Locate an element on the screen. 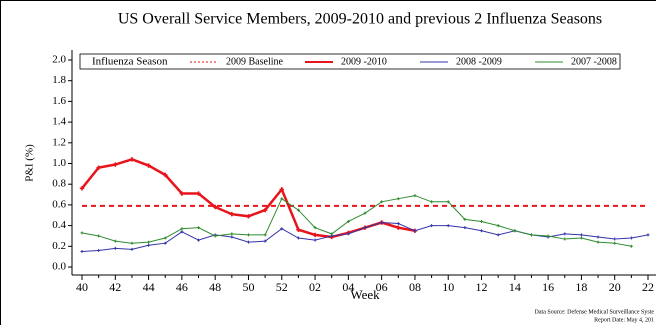  y-tick-label: 0.4 is located at coordinates (59, 225).